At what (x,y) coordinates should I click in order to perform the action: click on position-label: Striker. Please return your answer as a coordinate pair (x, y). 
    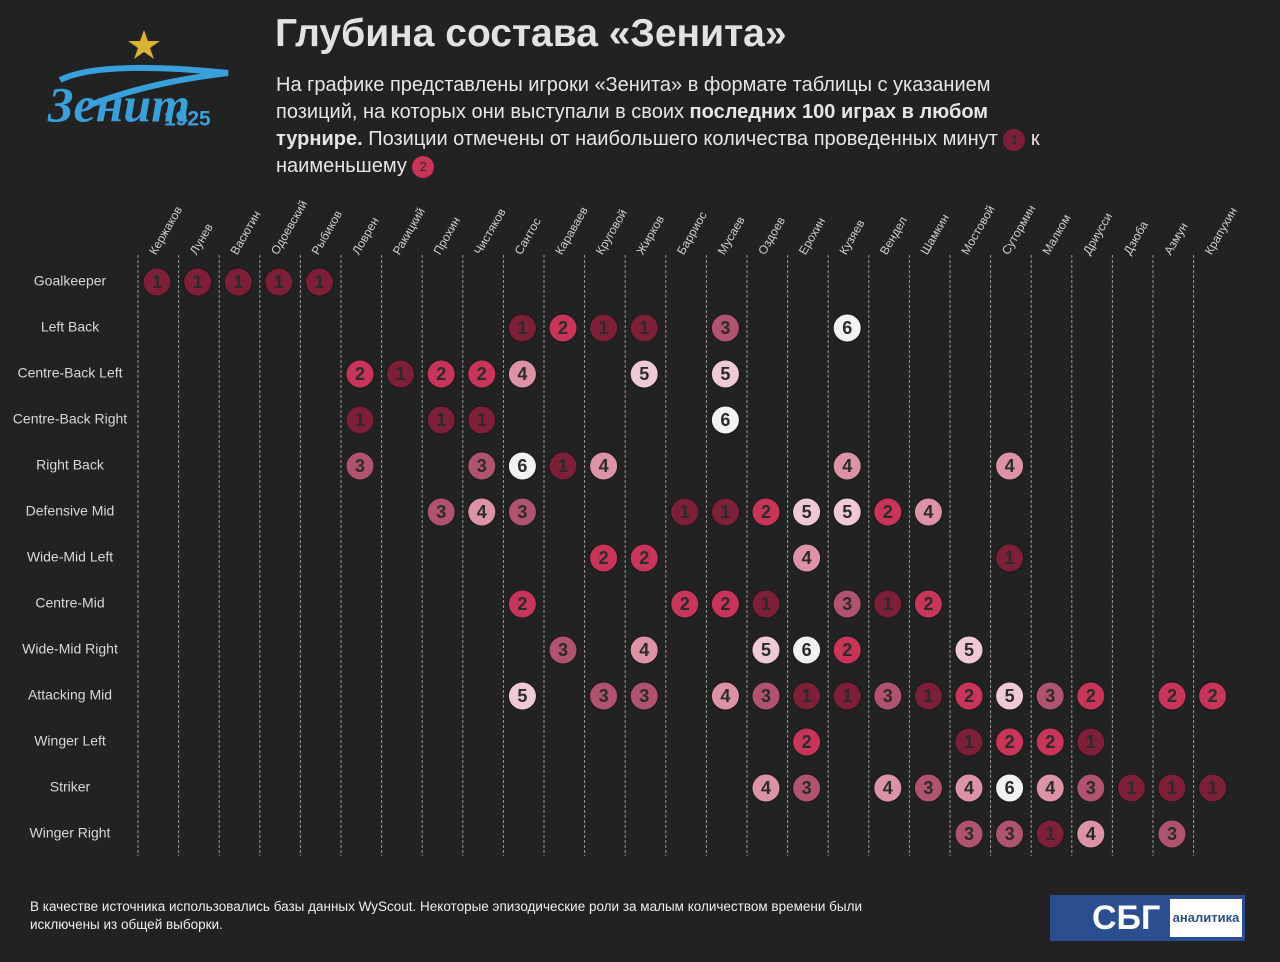
    Looking at the image, I should click on (70, 787).